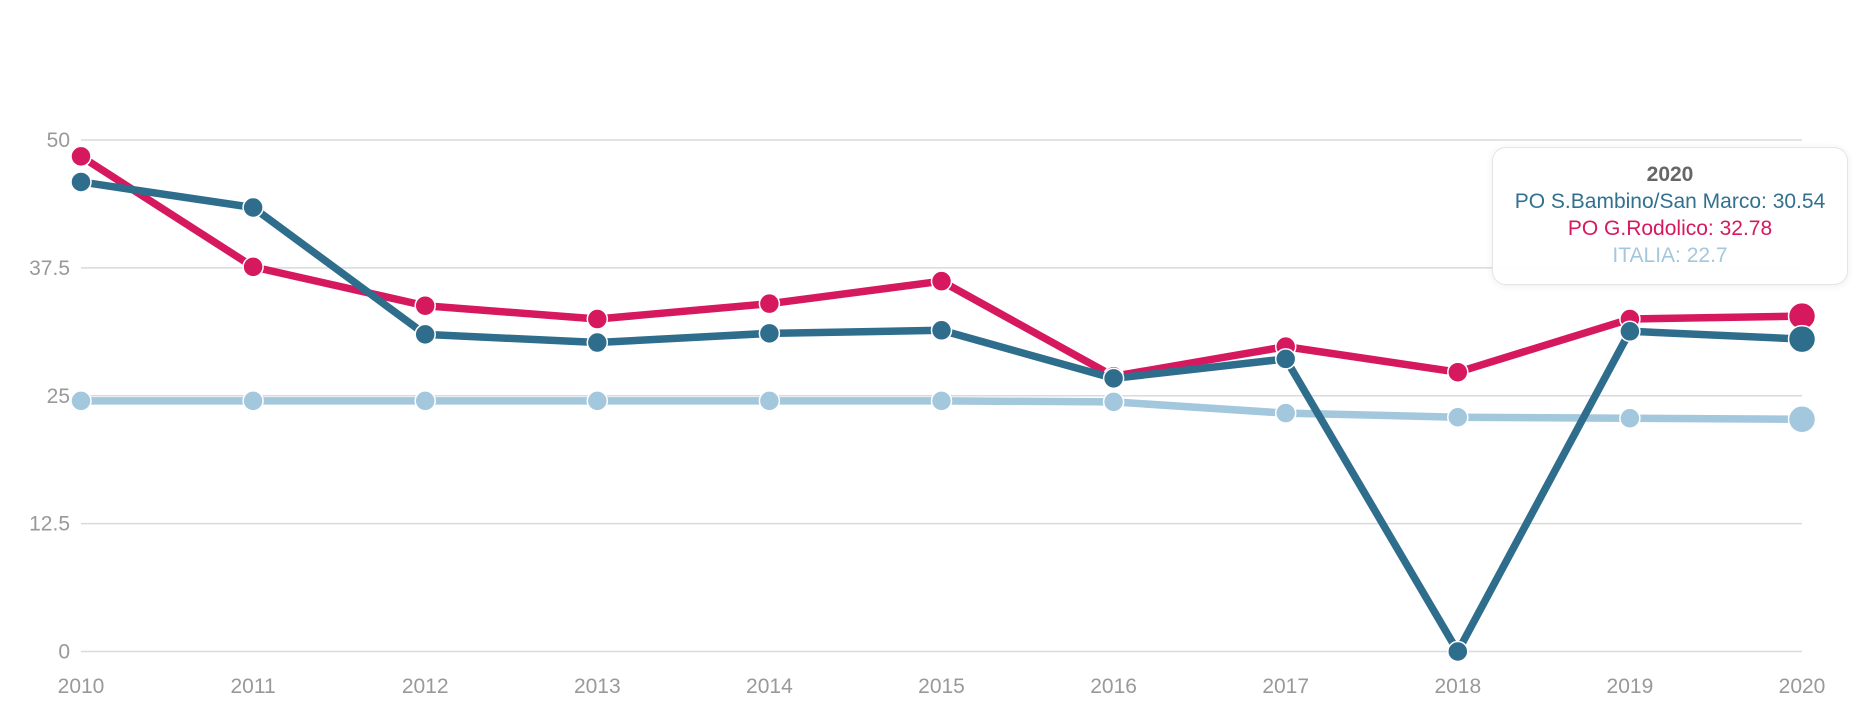  What do you see at coordinates (597, 686) in the screenshot?
I see `x-tick-label: 2013` at bounding box center [597, 686].